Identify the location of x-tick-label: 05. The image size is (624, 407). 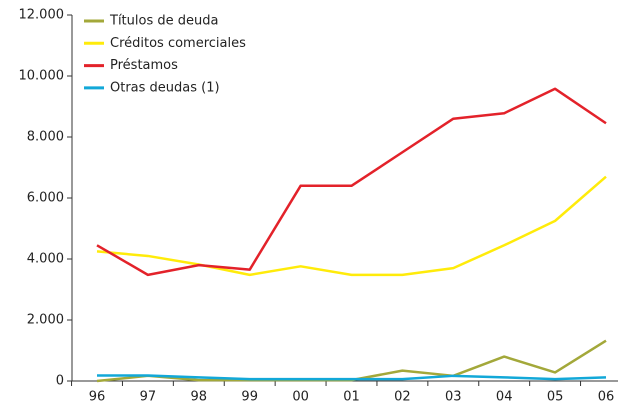
(555, 397).